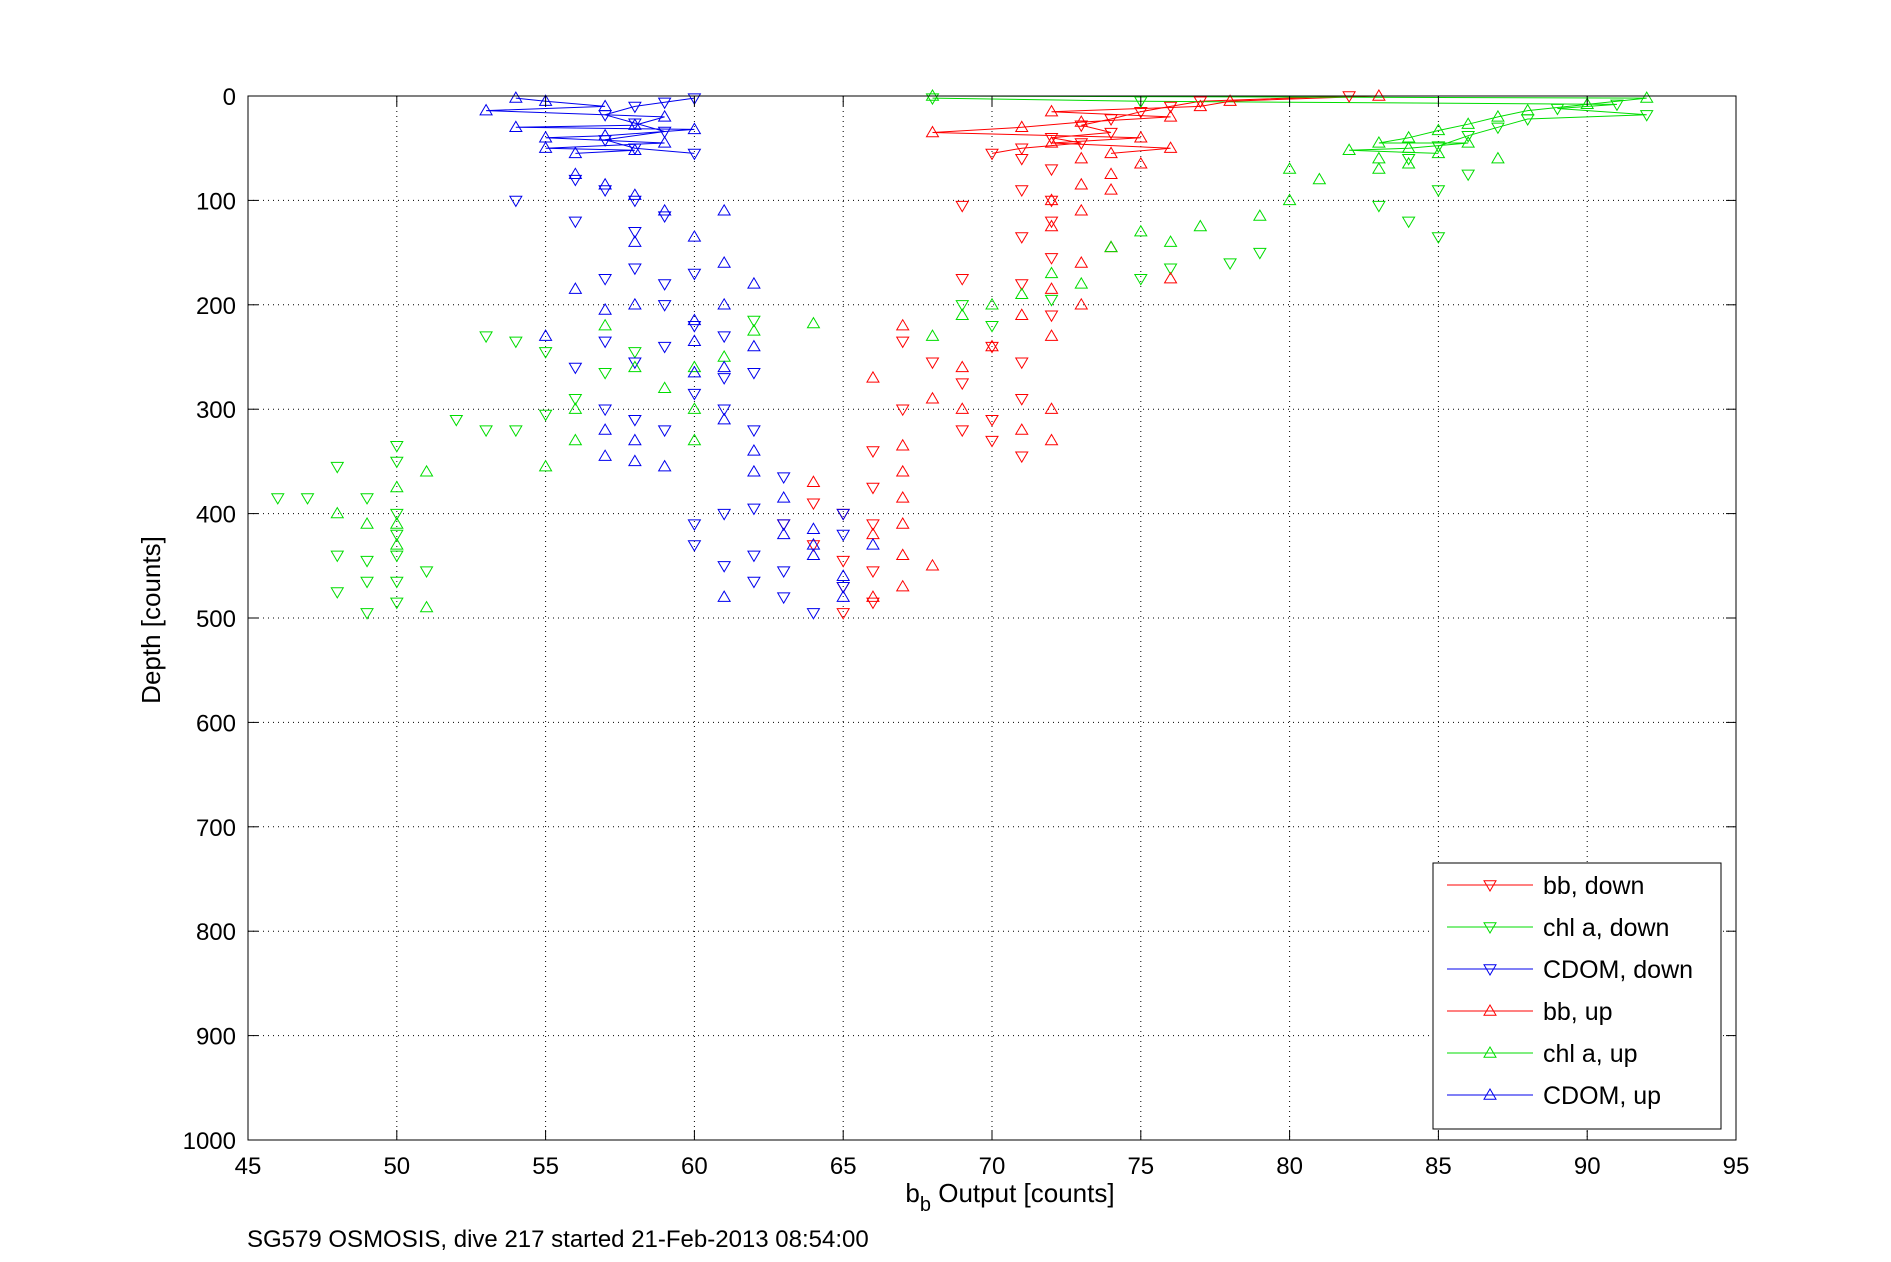 The height and width of the screenshot is (1262, 1891). Describe the element at coordinates (216, 932) in the screenshot. I see `y-tick-label: 800` at that location.